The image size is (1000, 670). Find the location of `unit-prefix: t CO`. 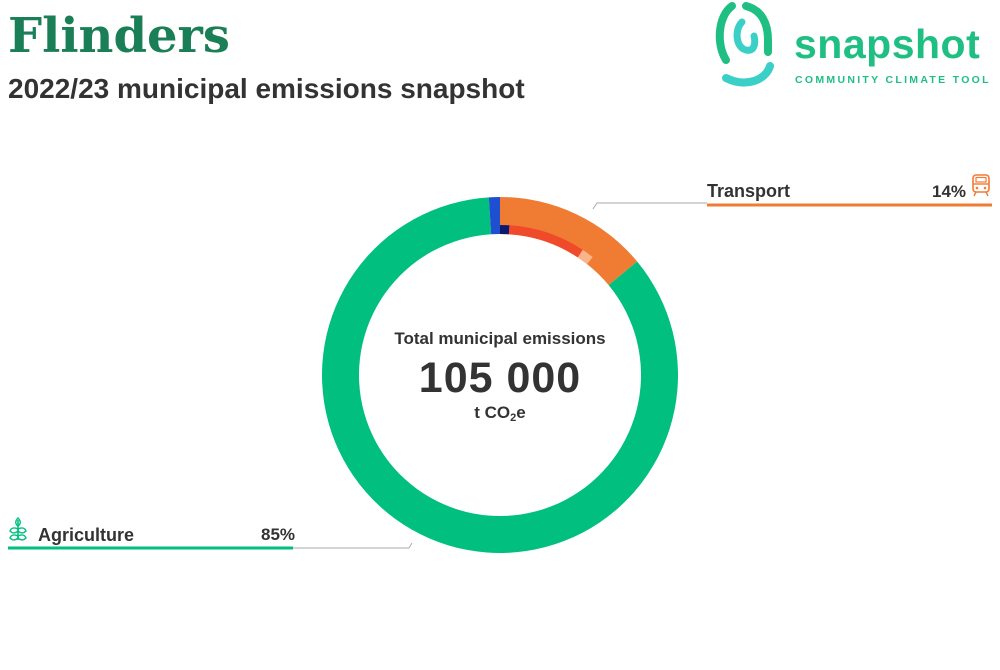

unit-prefix: t CO is located at coordinates (492, 412).